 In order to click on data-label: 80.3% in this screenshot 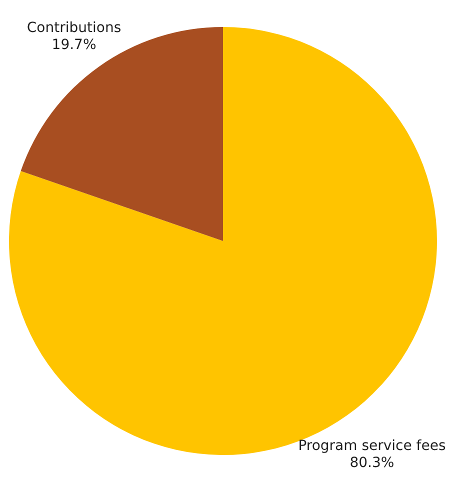, I will do `click(372, 463)`.